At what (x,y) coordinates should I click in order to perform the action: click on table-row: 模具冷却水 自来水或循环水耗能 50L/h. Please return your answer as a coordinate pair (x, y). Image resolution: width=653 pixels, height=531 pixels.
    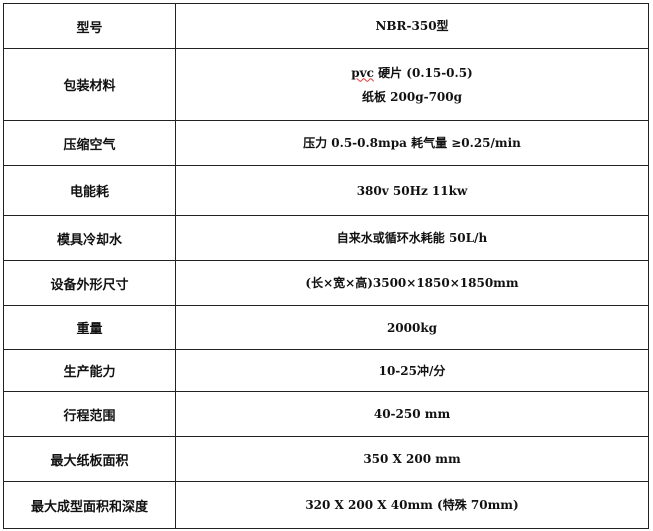
    Looking at the image, I should click on (326, 238).